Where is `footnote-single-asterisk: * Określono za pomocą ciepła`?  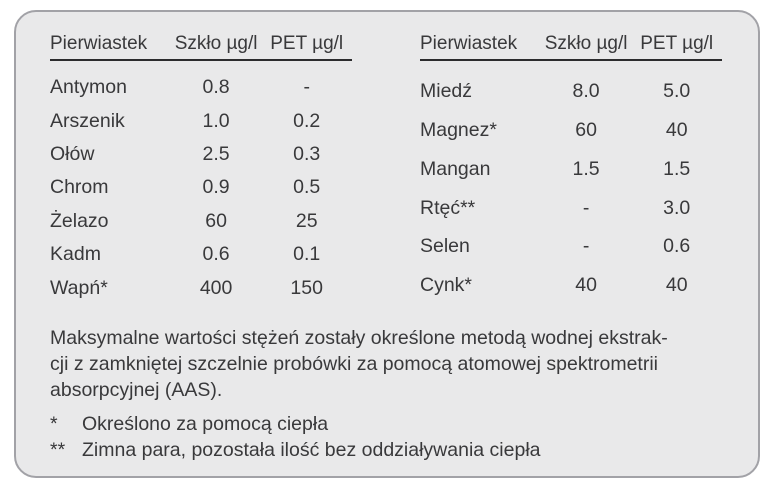 footnote-single-asterisk: * Określono za pomocą ciepła is located at coordinates (386, 424).